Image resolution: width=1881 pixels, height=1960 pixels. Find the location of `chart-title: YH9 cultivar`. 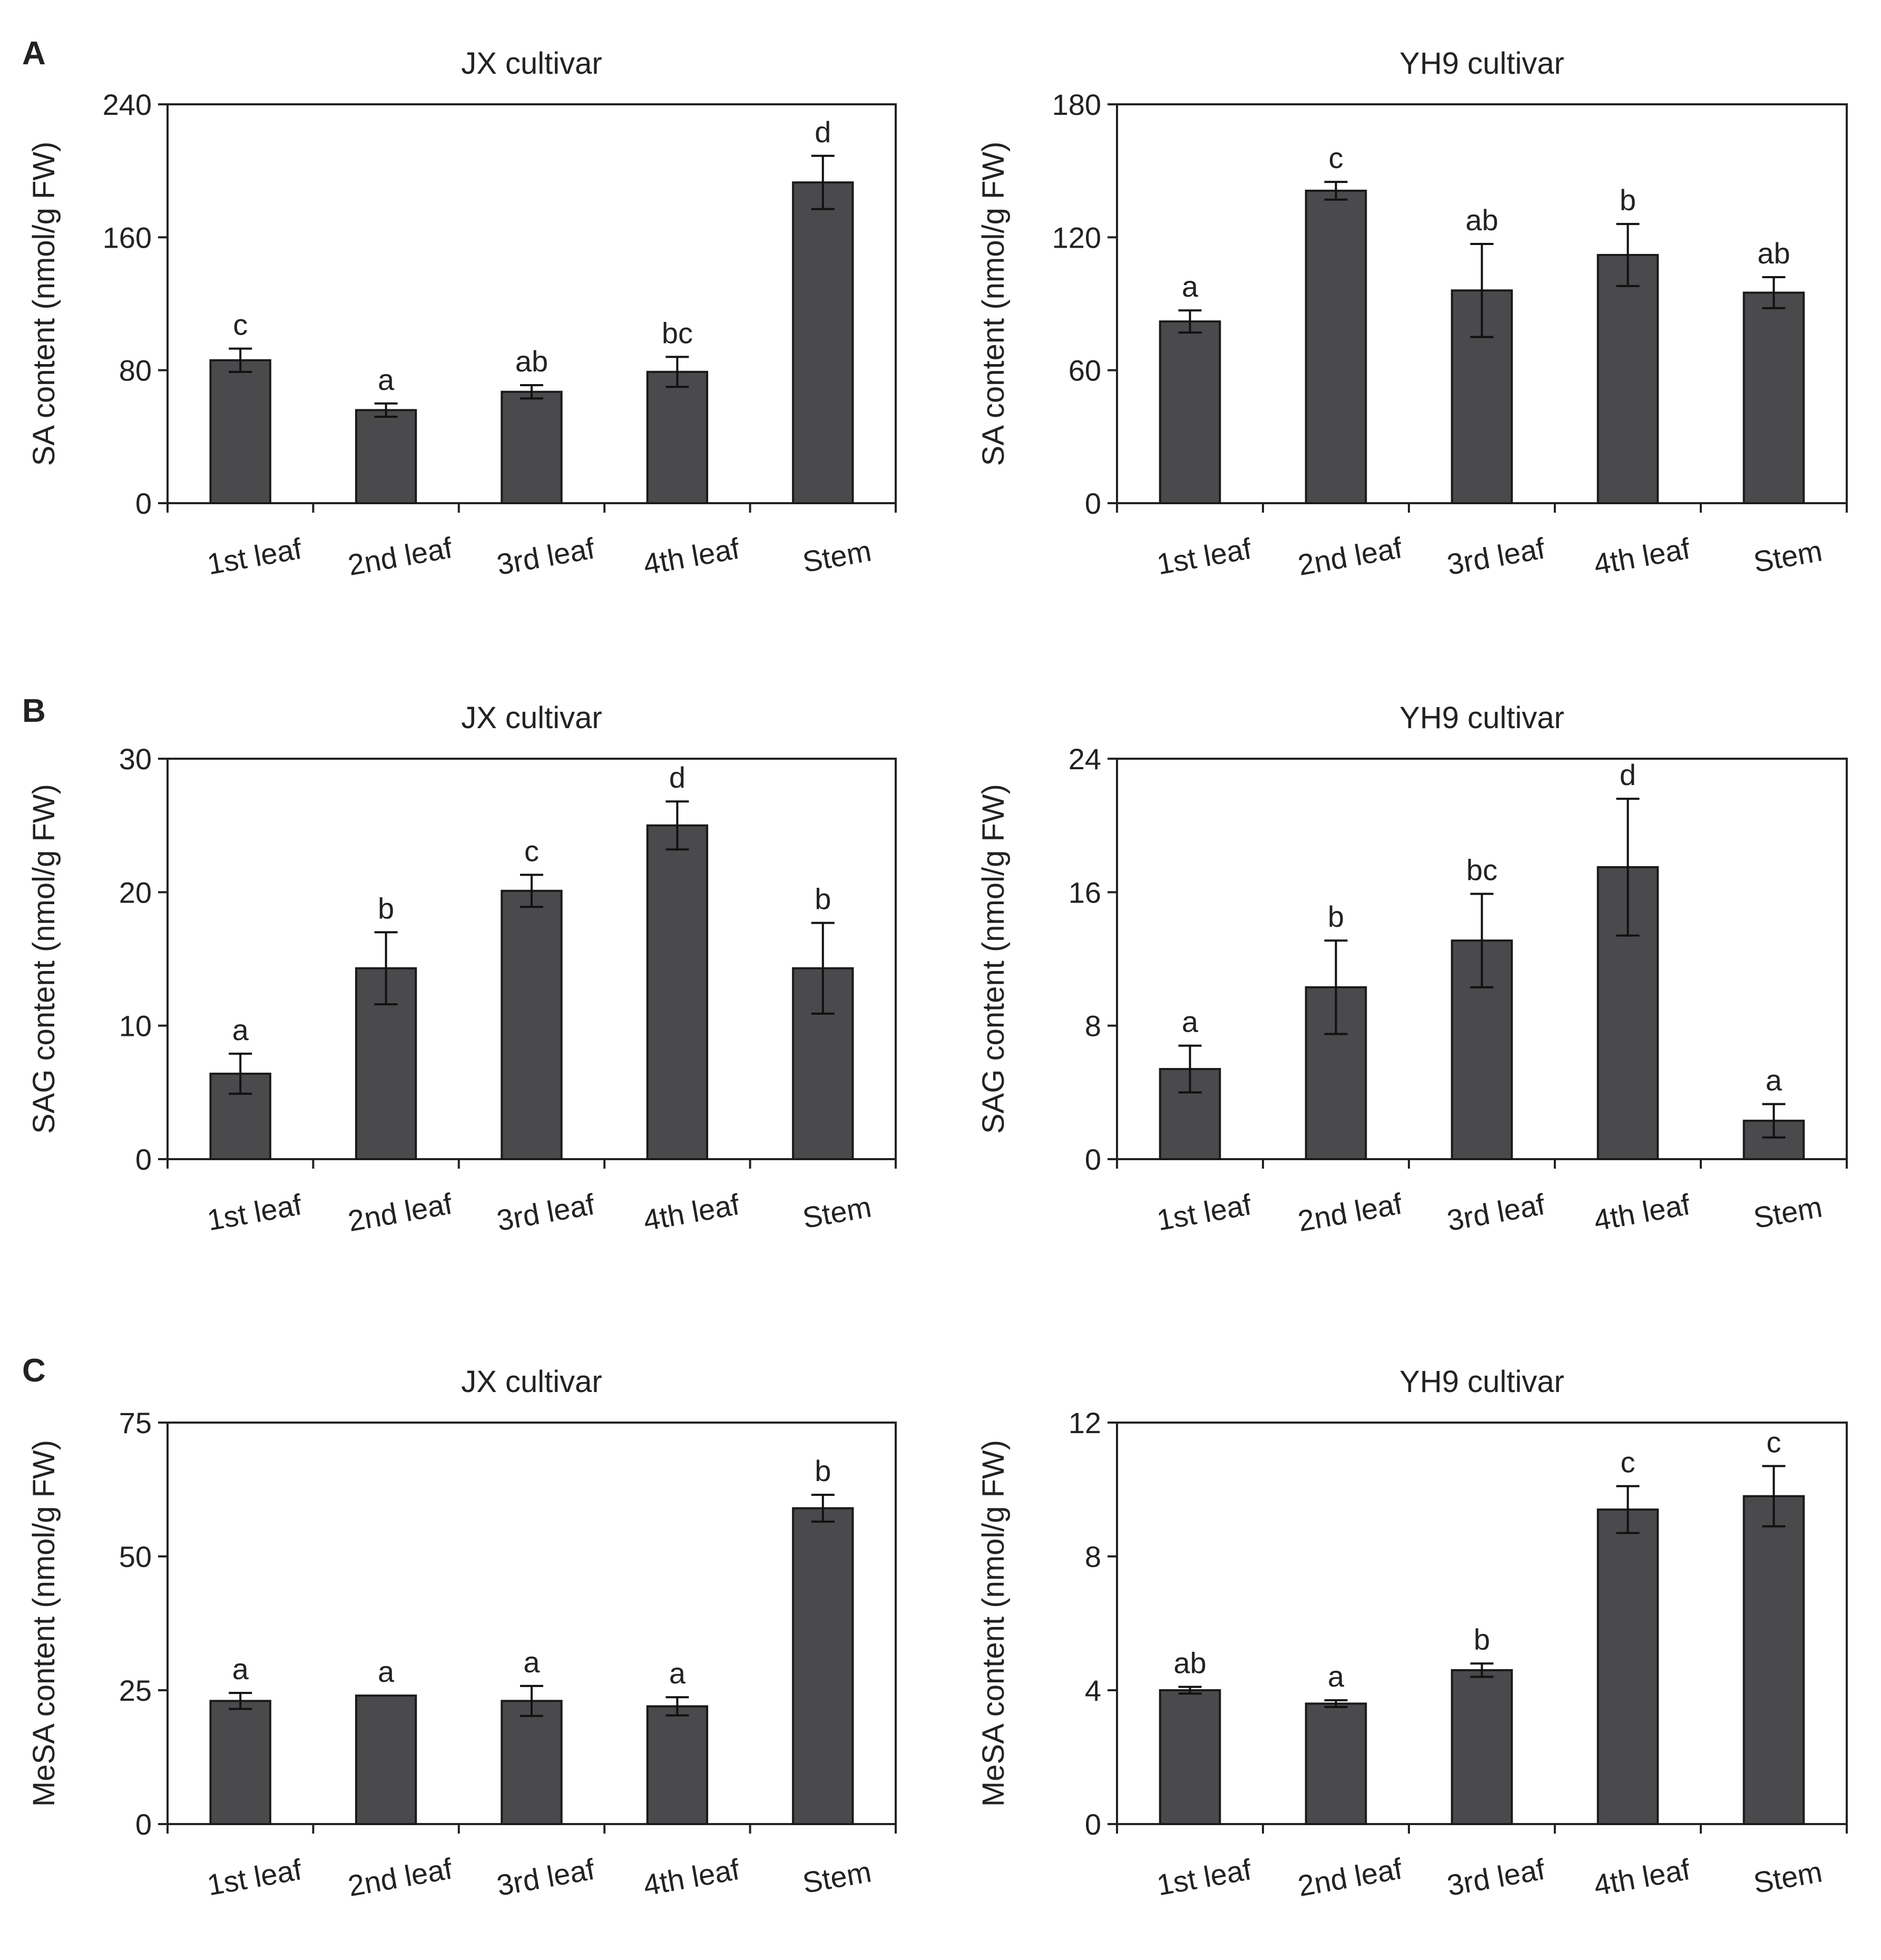

chart-title: YH9 cultivar is located at coordinates (1481, 718).